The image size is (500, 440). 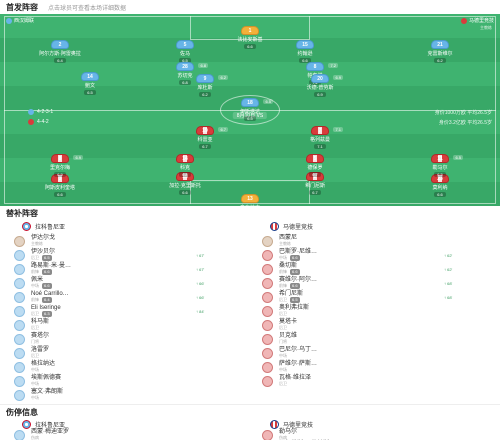 What do you see at coordinates (377, 434) in the screenshot?
I see `away-list-item: 勒马尔 伤病` at bounding box center [377, 434].